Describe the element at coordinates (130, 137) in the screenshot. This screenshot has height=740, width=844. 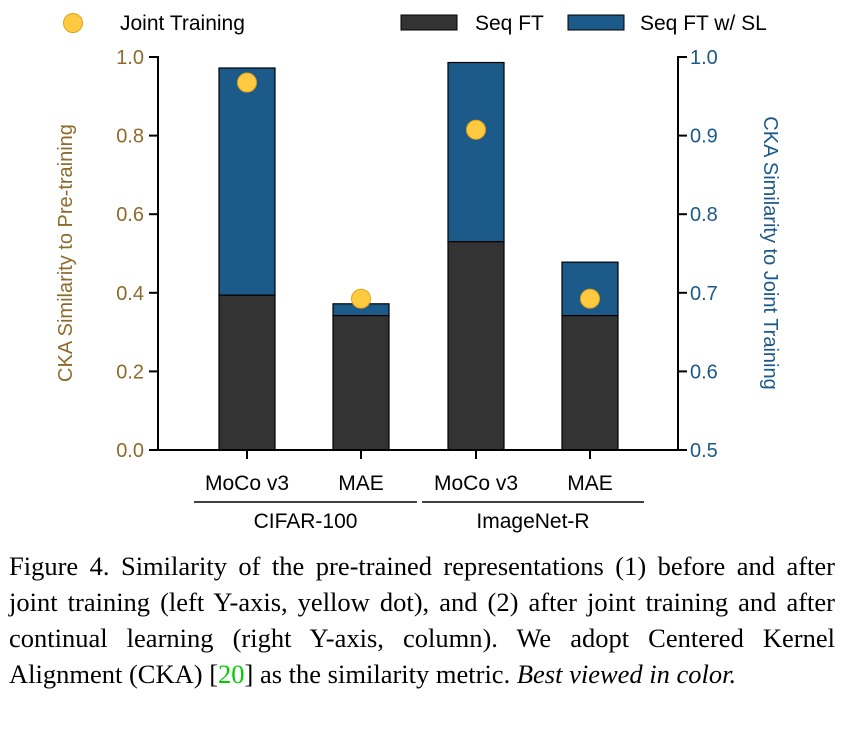
I see `left-tick-label-4: 0.8` at that location.